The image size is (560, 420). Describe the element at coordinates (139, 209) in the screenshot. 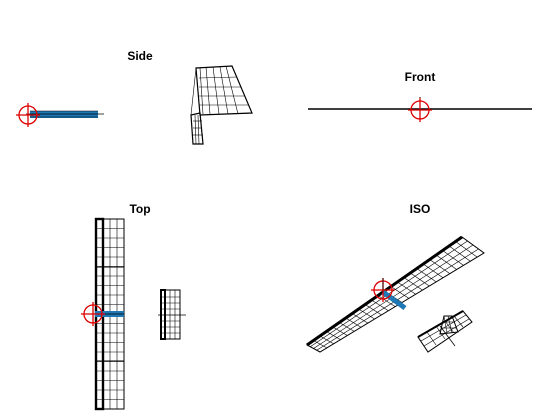

I see `top-view-title: Top` at that location.